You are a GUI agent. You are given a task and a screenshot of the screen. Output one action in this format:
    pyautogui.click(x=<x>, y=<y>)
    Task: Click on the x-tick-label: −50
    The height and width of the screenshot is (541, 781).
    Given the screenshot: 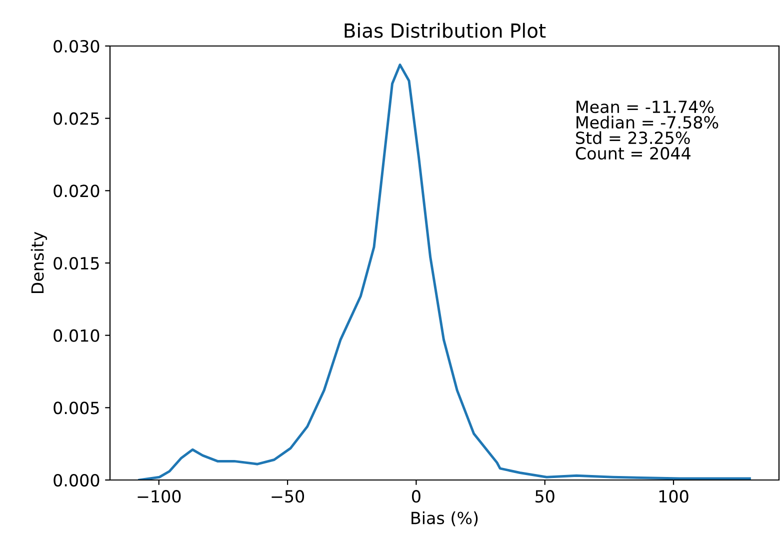 What is the action you would take?
    pyautogui.click(x=288, y=496)
    